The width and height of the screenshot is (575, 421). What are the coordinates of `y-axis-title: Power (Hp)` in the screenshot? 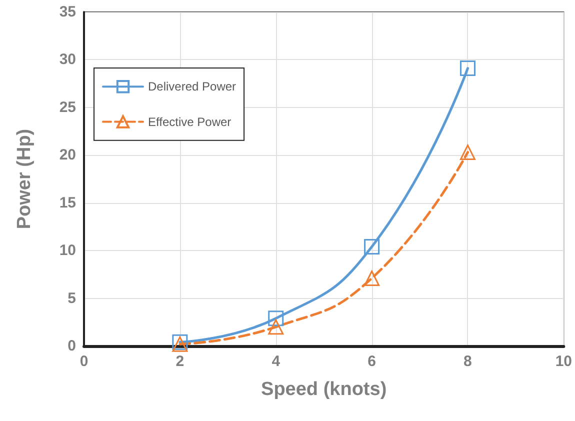 It's located at (24, 179).